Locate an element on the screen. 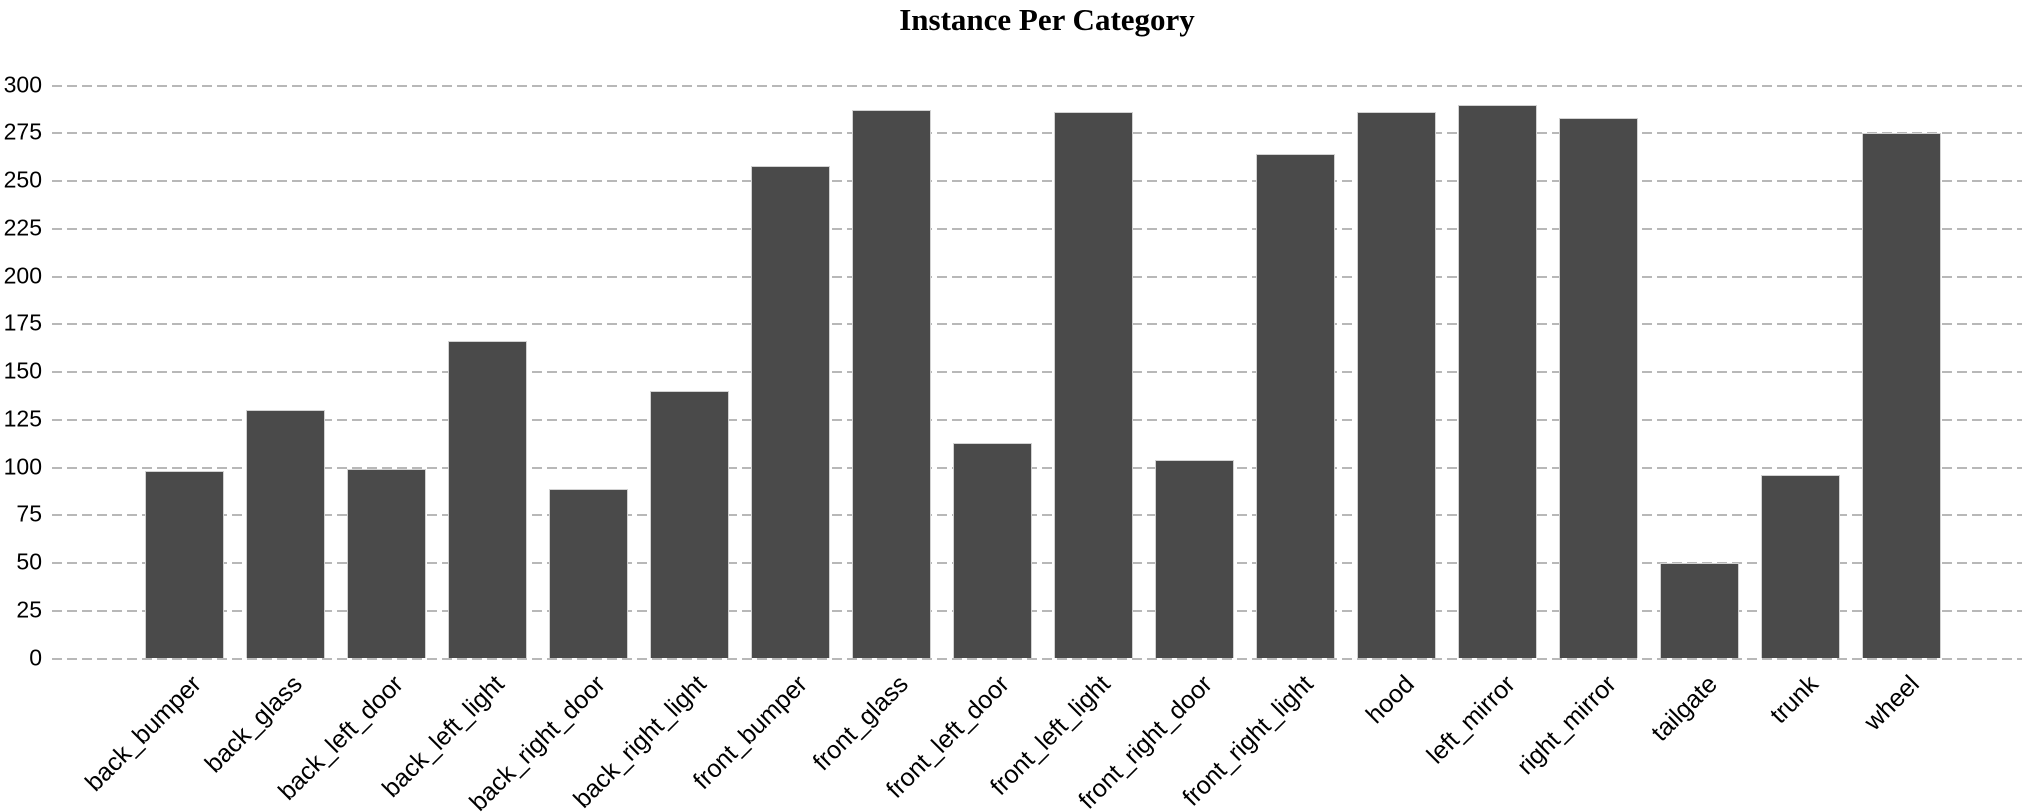  bar-front_right_door is located at coordinates (1194, 559).